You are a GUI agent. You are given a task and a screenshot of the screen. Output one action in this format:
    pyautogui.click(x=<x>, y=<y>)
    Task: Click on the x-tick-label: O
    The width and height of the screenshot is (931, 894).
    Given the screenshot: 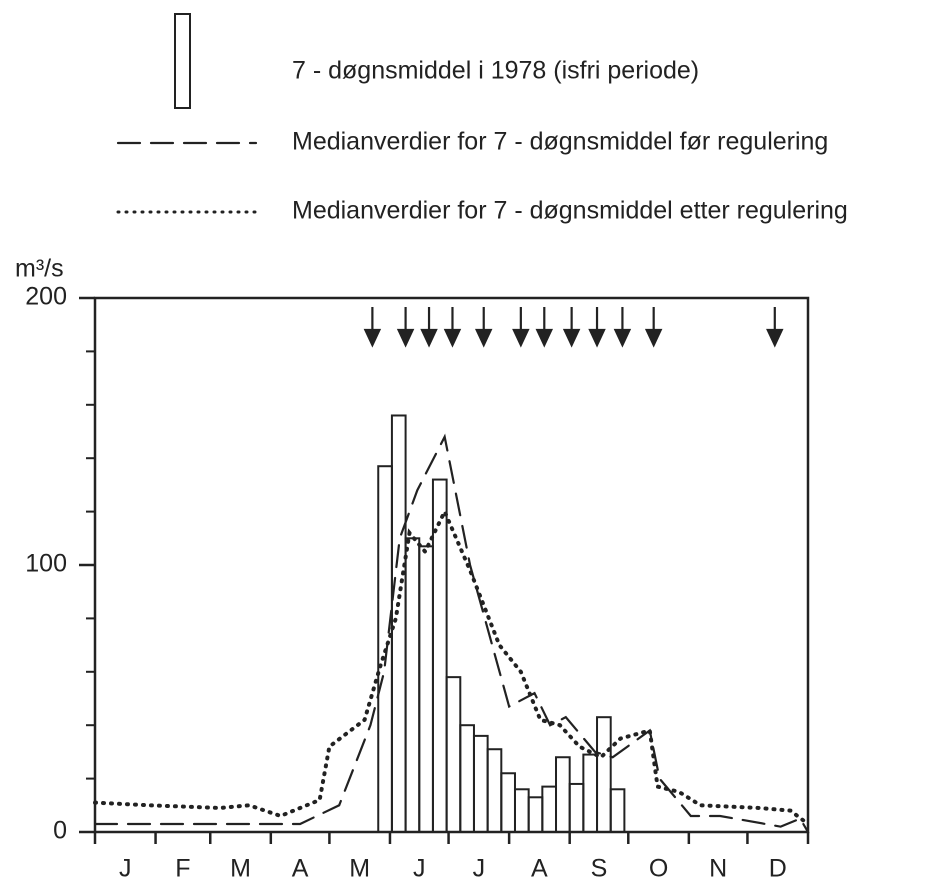 What is the action you would take?
    pyautogui.click(x=658, y=869)
    